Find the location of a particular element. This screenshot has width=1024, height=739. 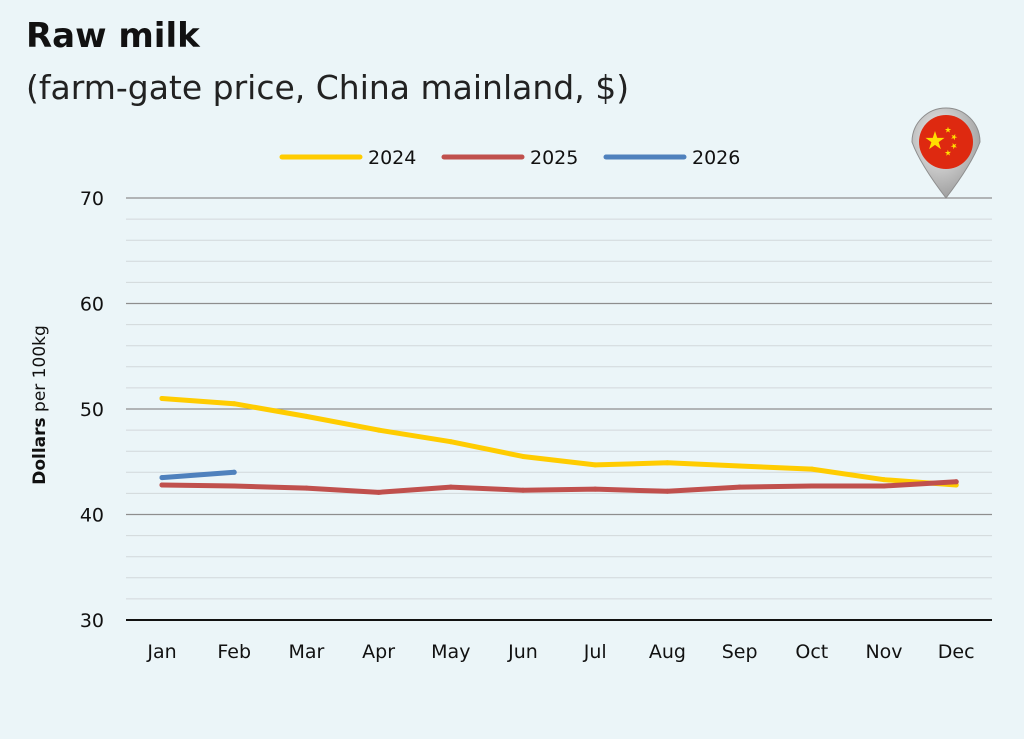

legend-label-2026: 2026 is located at coordinates (716, 158).